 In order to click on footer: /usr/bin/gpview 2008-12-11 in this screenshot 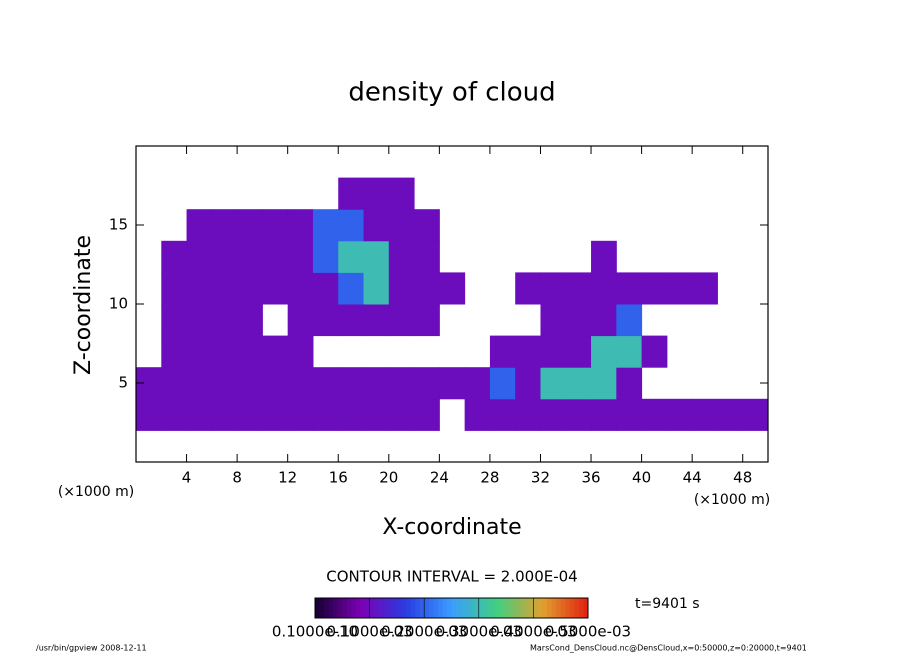, I will do `click(91, 648)`.